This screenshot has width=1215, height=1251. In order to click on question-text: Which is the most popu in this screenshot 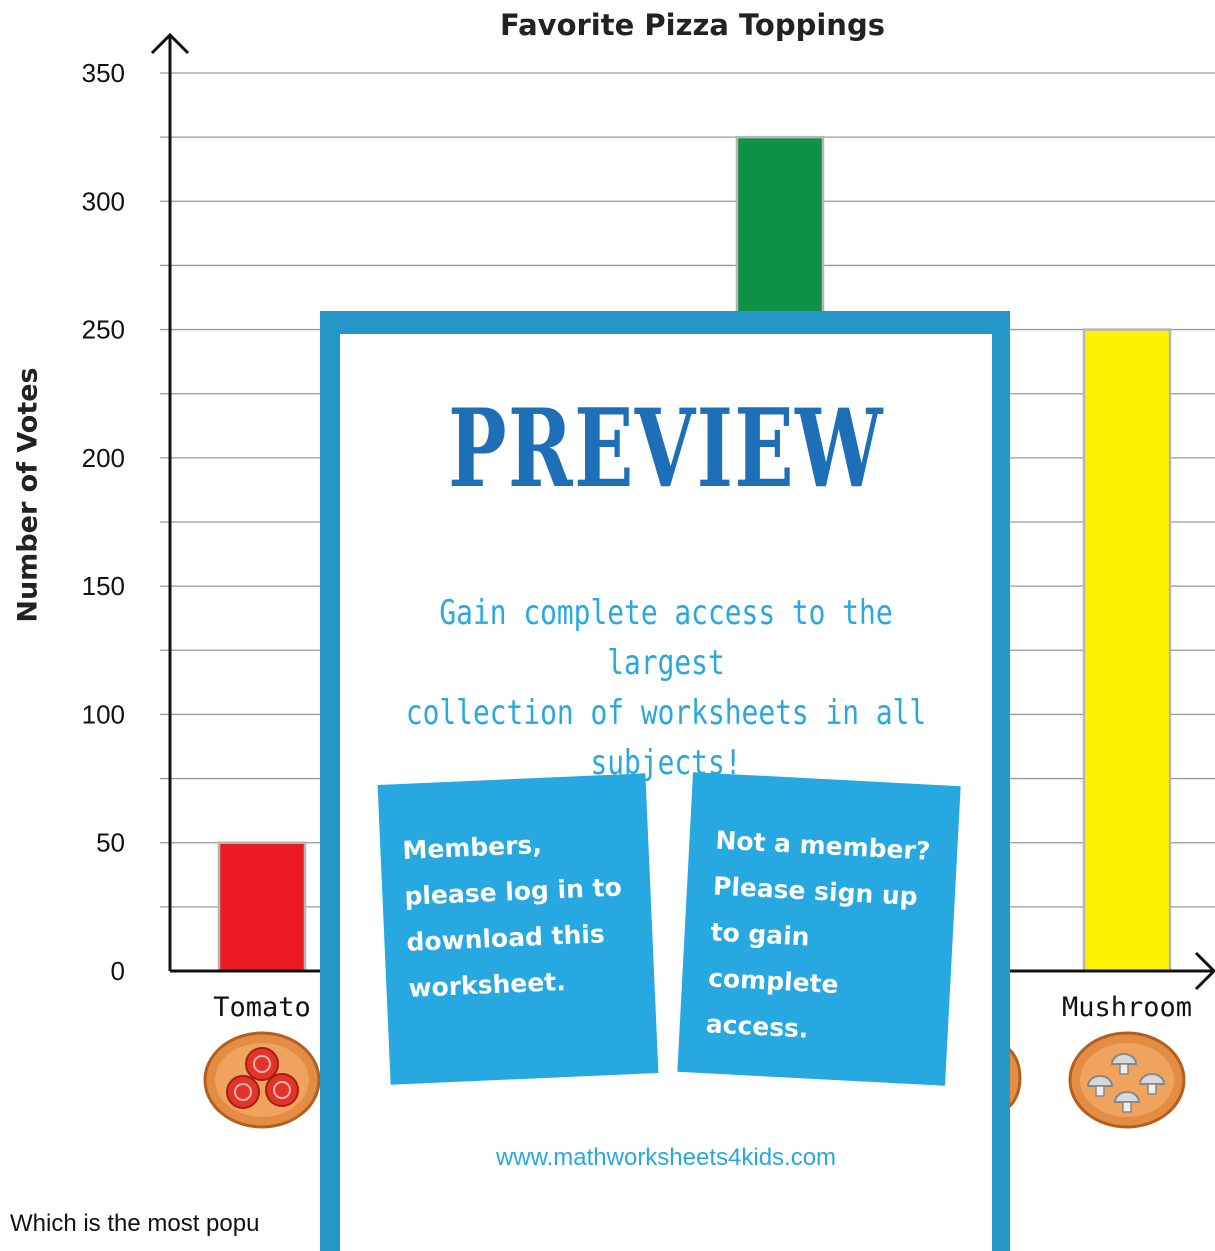, I will do `click(135, 1223)`.